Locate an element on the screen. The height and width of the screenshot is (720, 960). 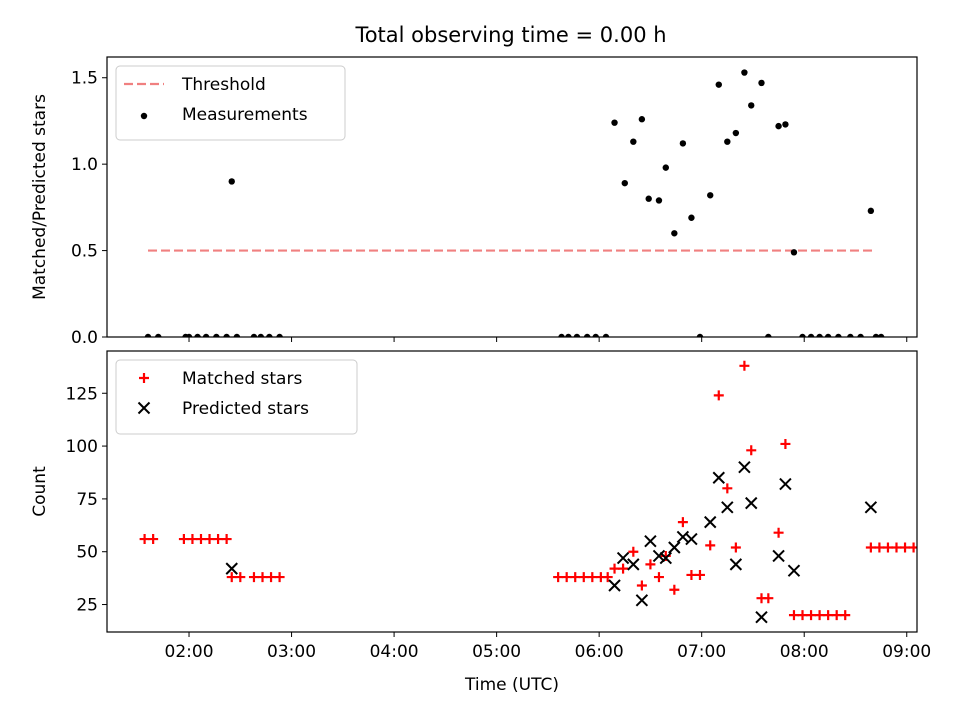
y-tick-label: 50 is located at coordinates (87, 553).